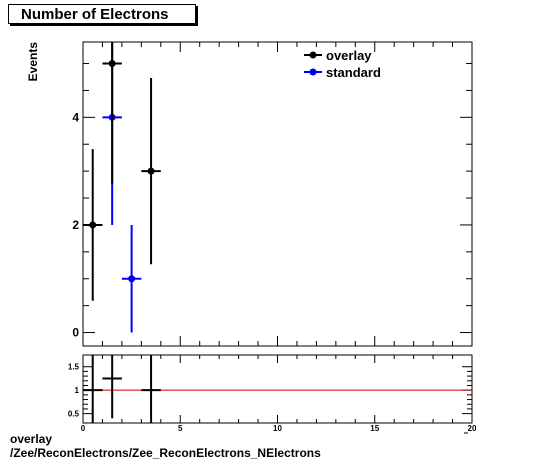  Describe the element at coordinates (83, 428) in the screenshot. I see `ratio-x-tick-label: 0` at that location.